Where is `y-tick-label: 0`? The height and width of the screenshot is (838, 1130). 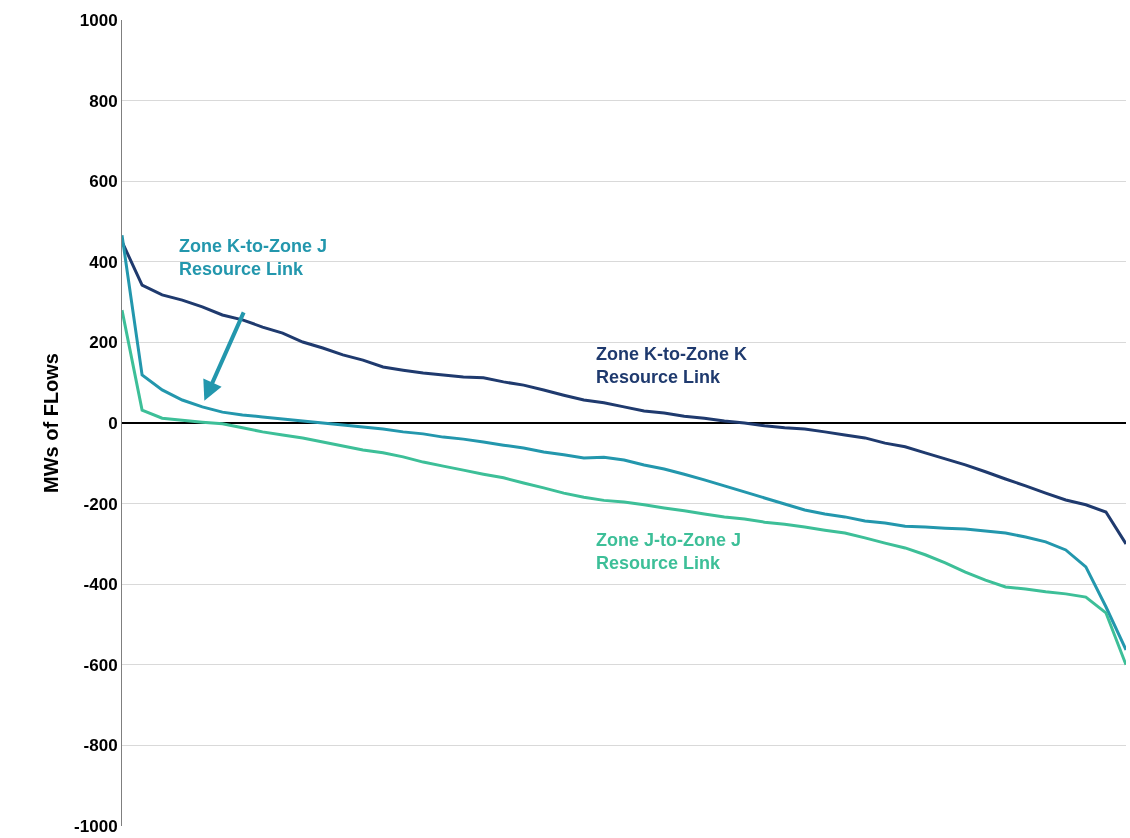
y-tick-label: 0 is located at coordinates (113, 423).